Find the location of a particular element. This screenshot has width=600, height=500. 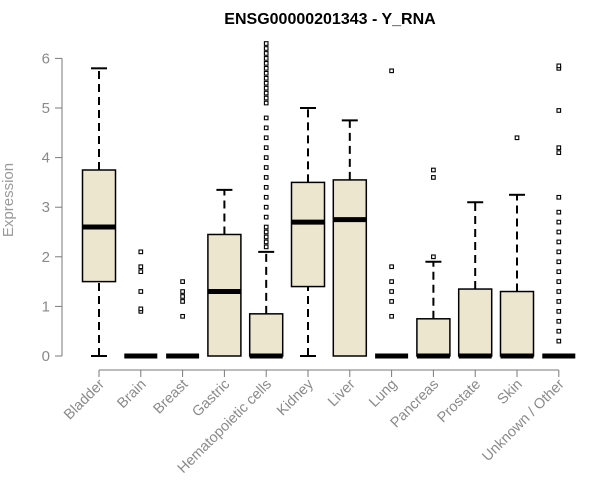

x-tick-label: Brain is located at coordinates (131, 394).